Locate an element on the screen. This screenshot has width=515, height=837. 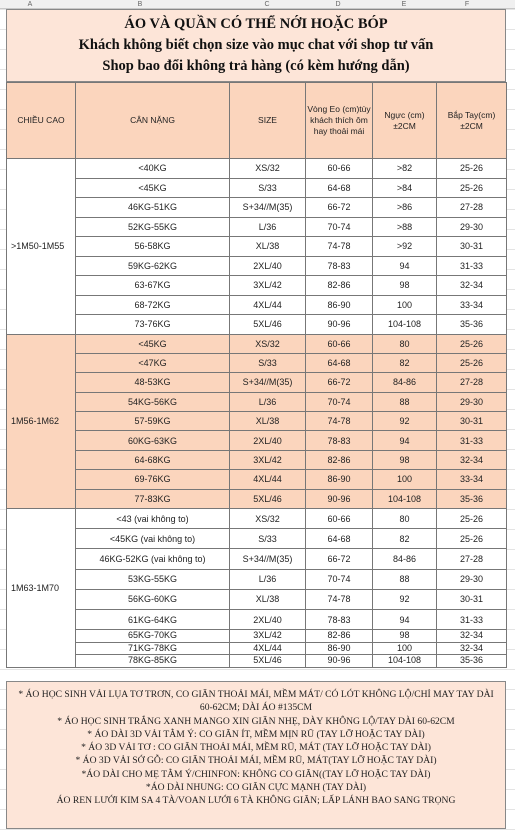
weight-cell: 48-53KG is located at coordinates (152, 382).